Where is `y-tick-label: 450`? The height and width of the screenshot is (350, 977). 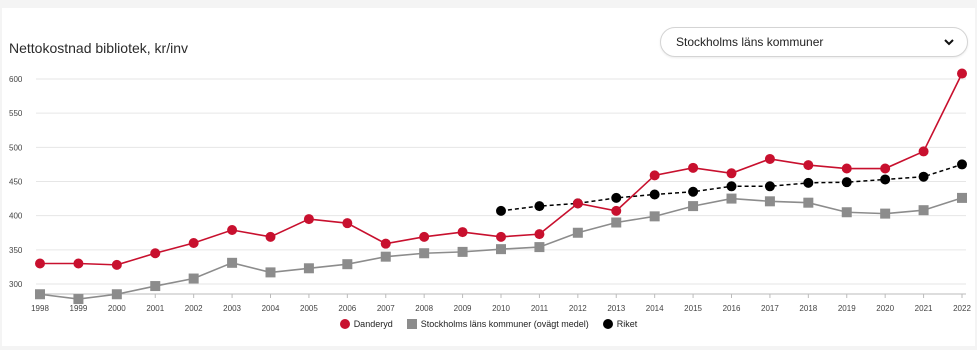 y-tick-label: 450 is located at coordinates (16, 182).